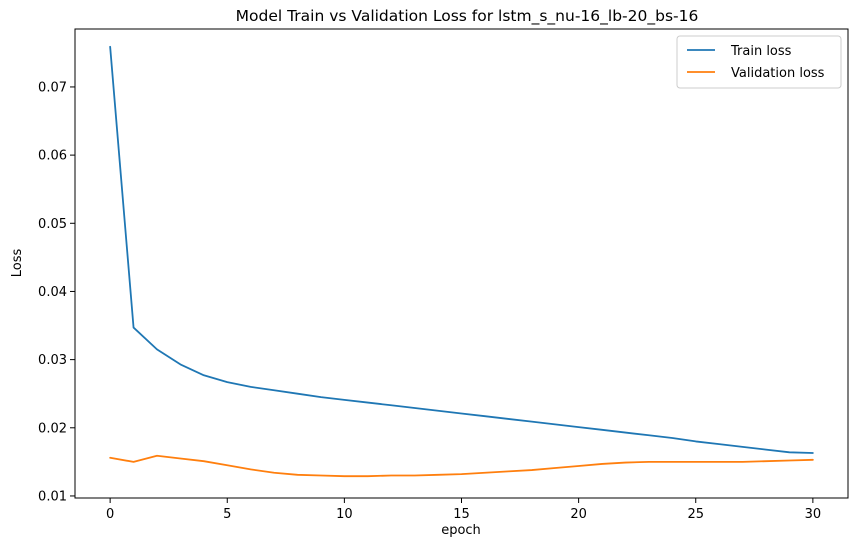  Describe the element at coordinates (52, 87) in the screenshot. I see `y-tick-label: 0.07` at that location.